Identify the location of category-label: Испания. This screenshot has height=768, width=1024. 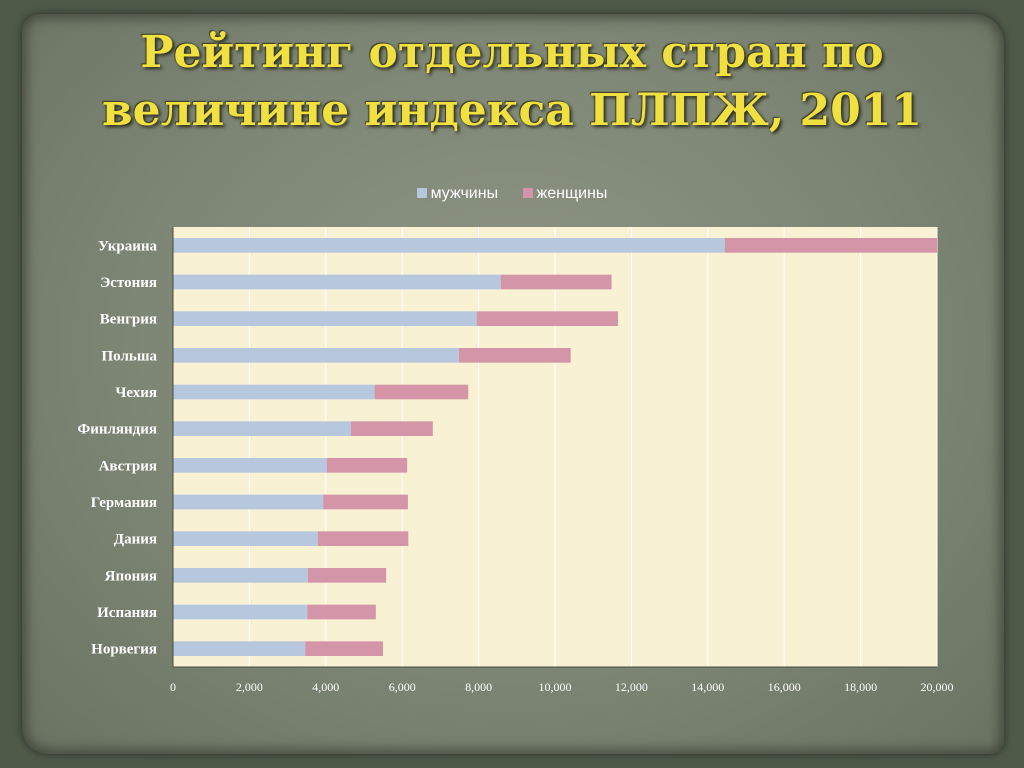
(127, 613).